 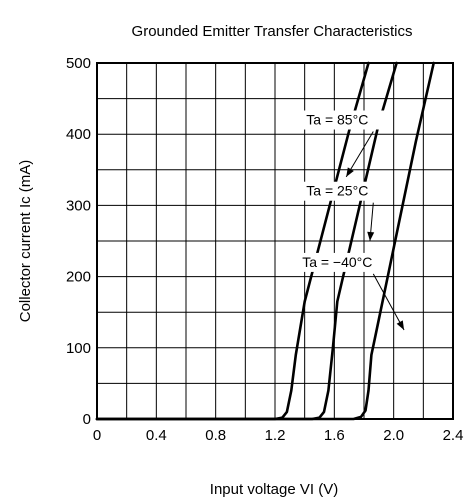 What do you see at coordinates (78, 277) in the screenshot?
I see `y-tick-label: 200` at bounding box center [78, 277].